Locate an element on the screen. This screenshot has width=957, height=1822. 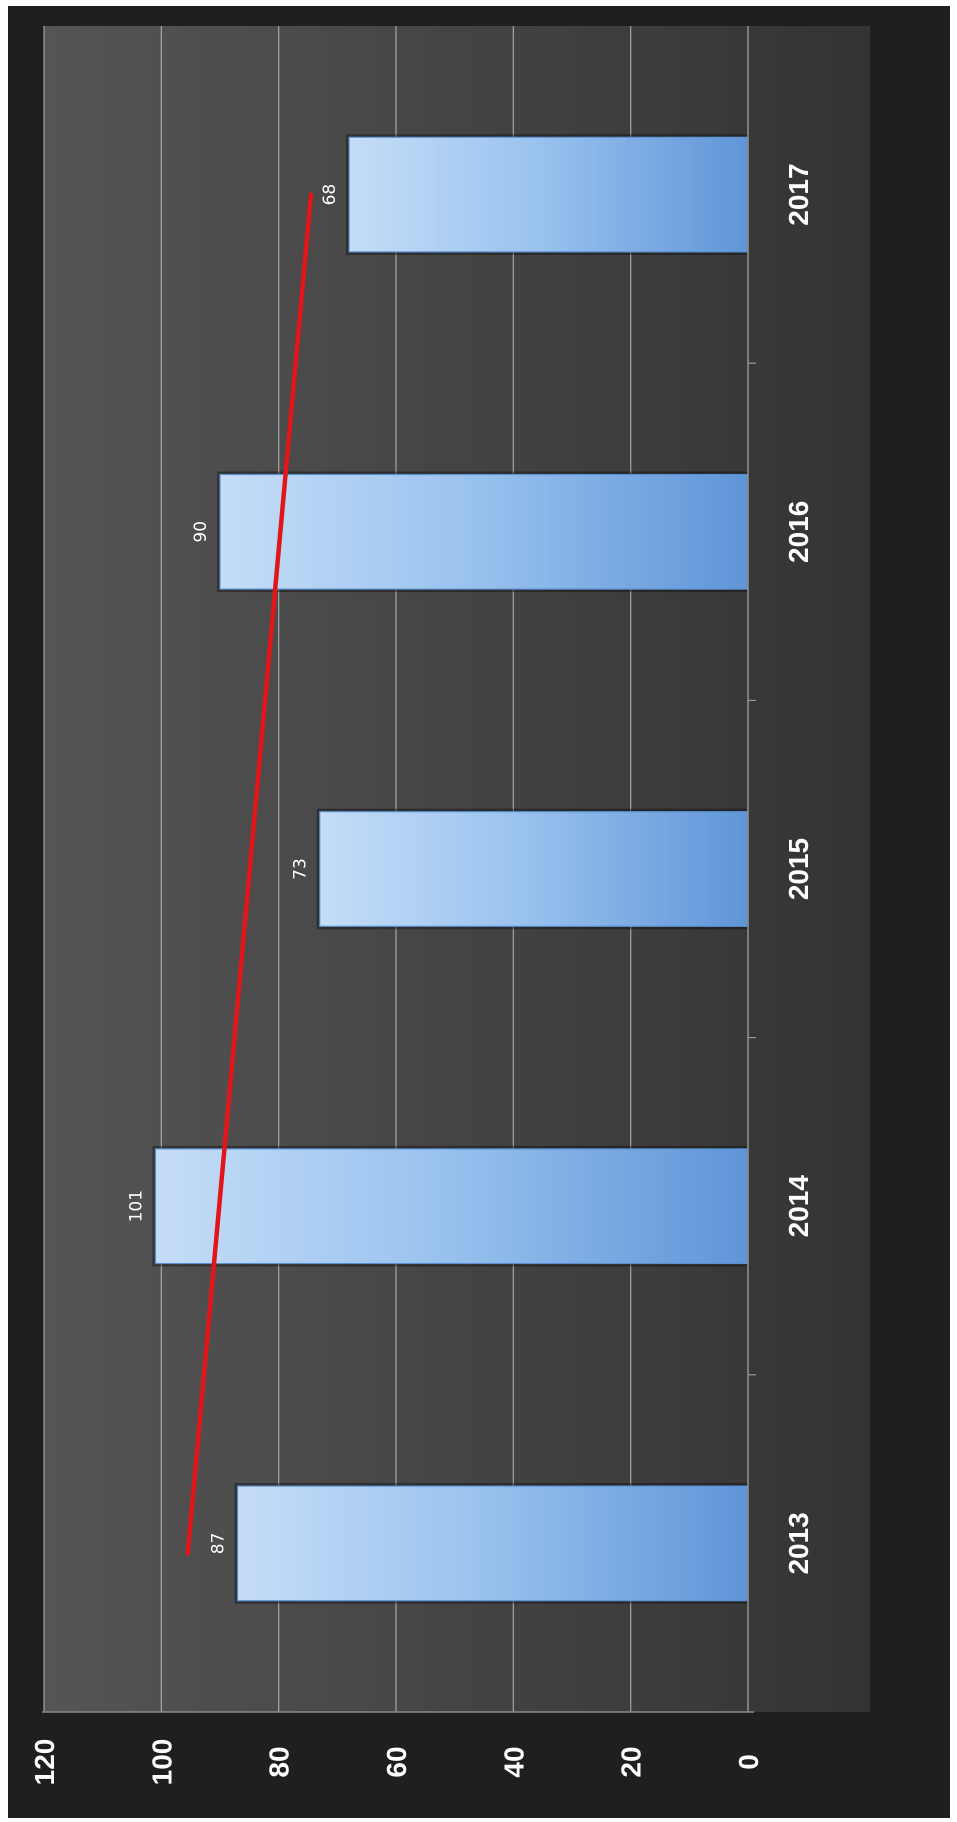
value-tick-label: 0 is located at coordinates (748, 1762).